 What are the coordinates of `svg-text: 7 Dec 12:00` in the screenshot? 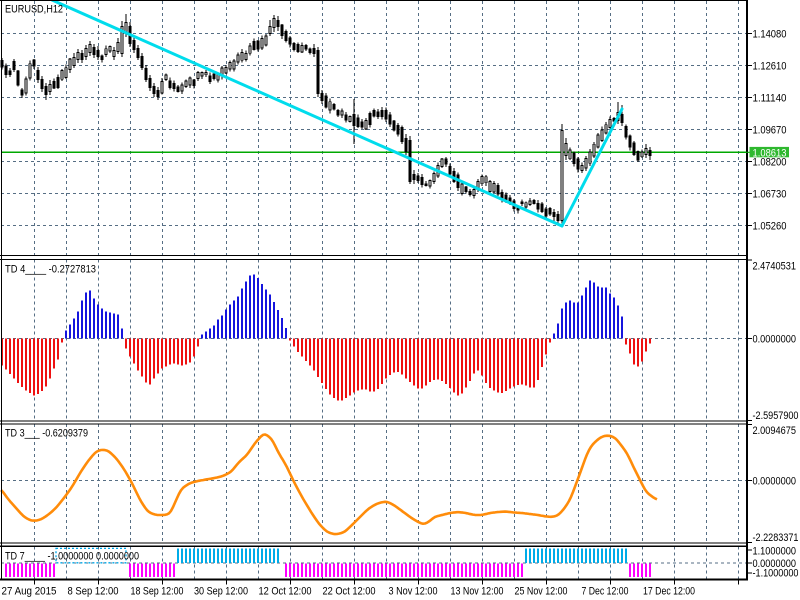 It's located at (605, 592).